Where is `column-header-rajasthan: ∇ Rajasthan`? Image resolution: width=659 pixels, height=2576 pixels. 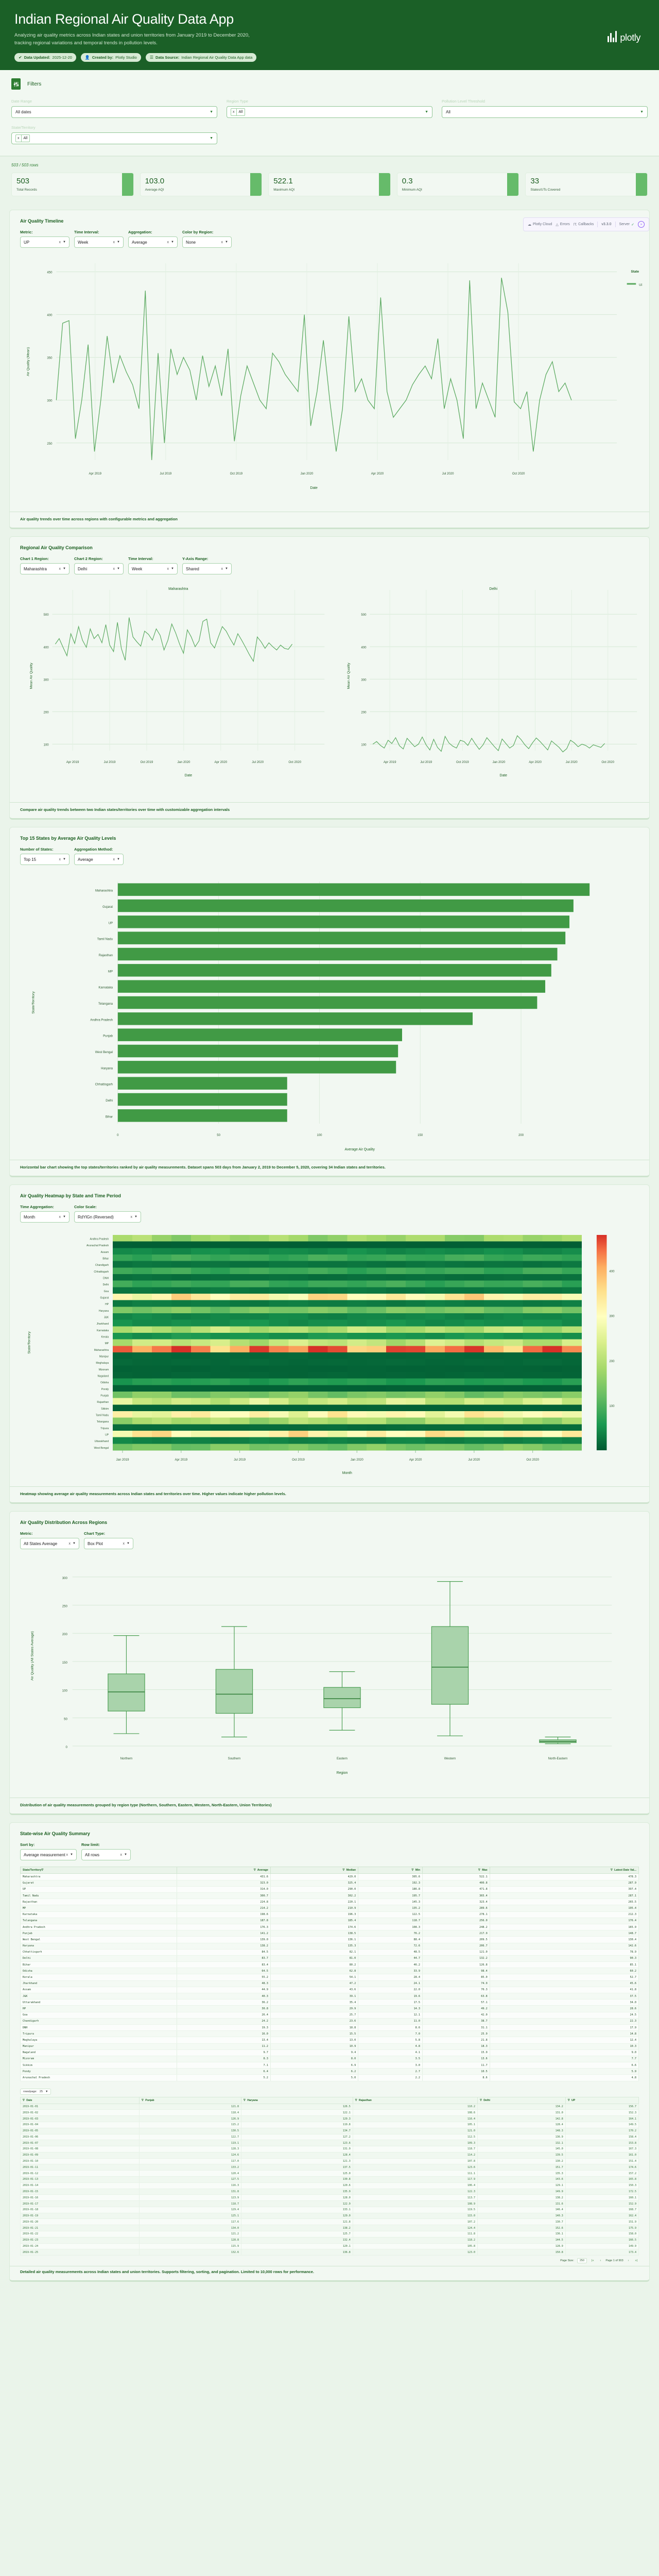 column-header-rajasthan: ∇ Rajasthan is located at coordinates (415, 2100).